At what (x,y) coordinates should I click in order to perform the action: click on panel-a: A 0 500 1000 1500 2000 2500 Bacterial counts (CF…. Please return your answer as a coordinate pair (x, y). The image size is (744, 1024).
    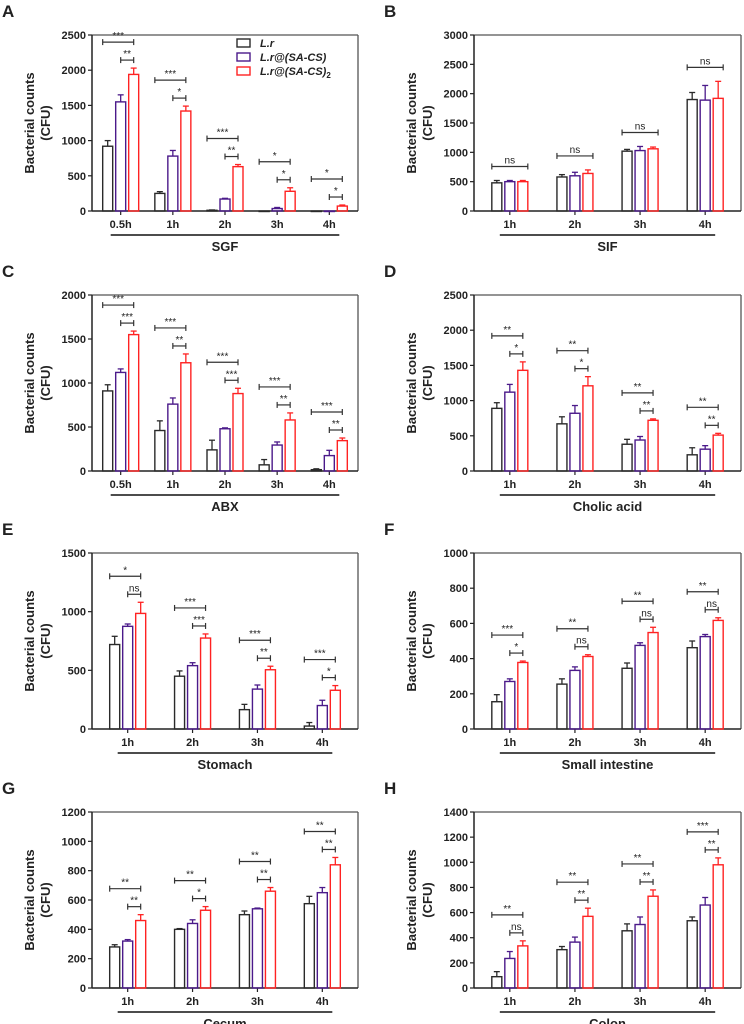
    Looking at the image, I should click on (180, 128).